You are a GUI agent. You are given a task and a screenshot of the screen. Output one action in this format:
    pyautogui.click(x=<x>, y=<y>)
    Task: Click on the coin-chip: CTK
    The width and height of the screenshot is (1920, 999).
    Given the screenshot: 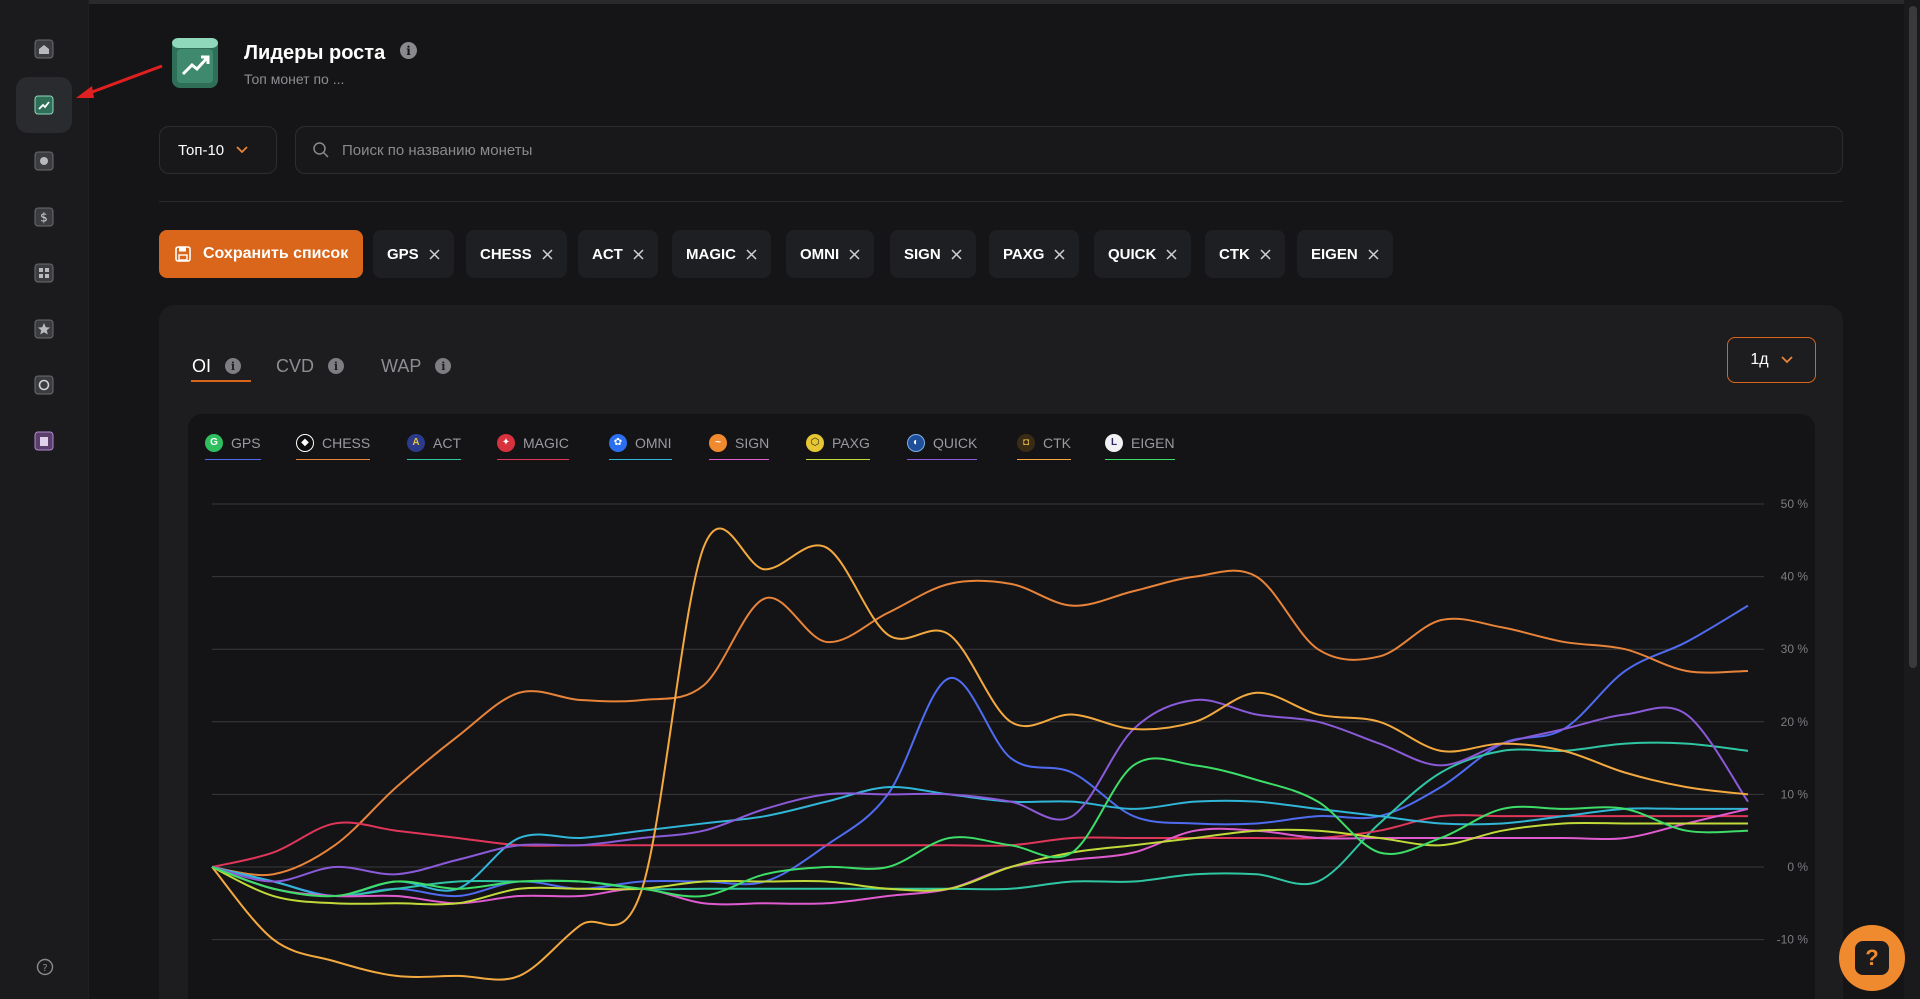 What is the action you would take?
    pyautogui.click(x=1245, y=254)
    